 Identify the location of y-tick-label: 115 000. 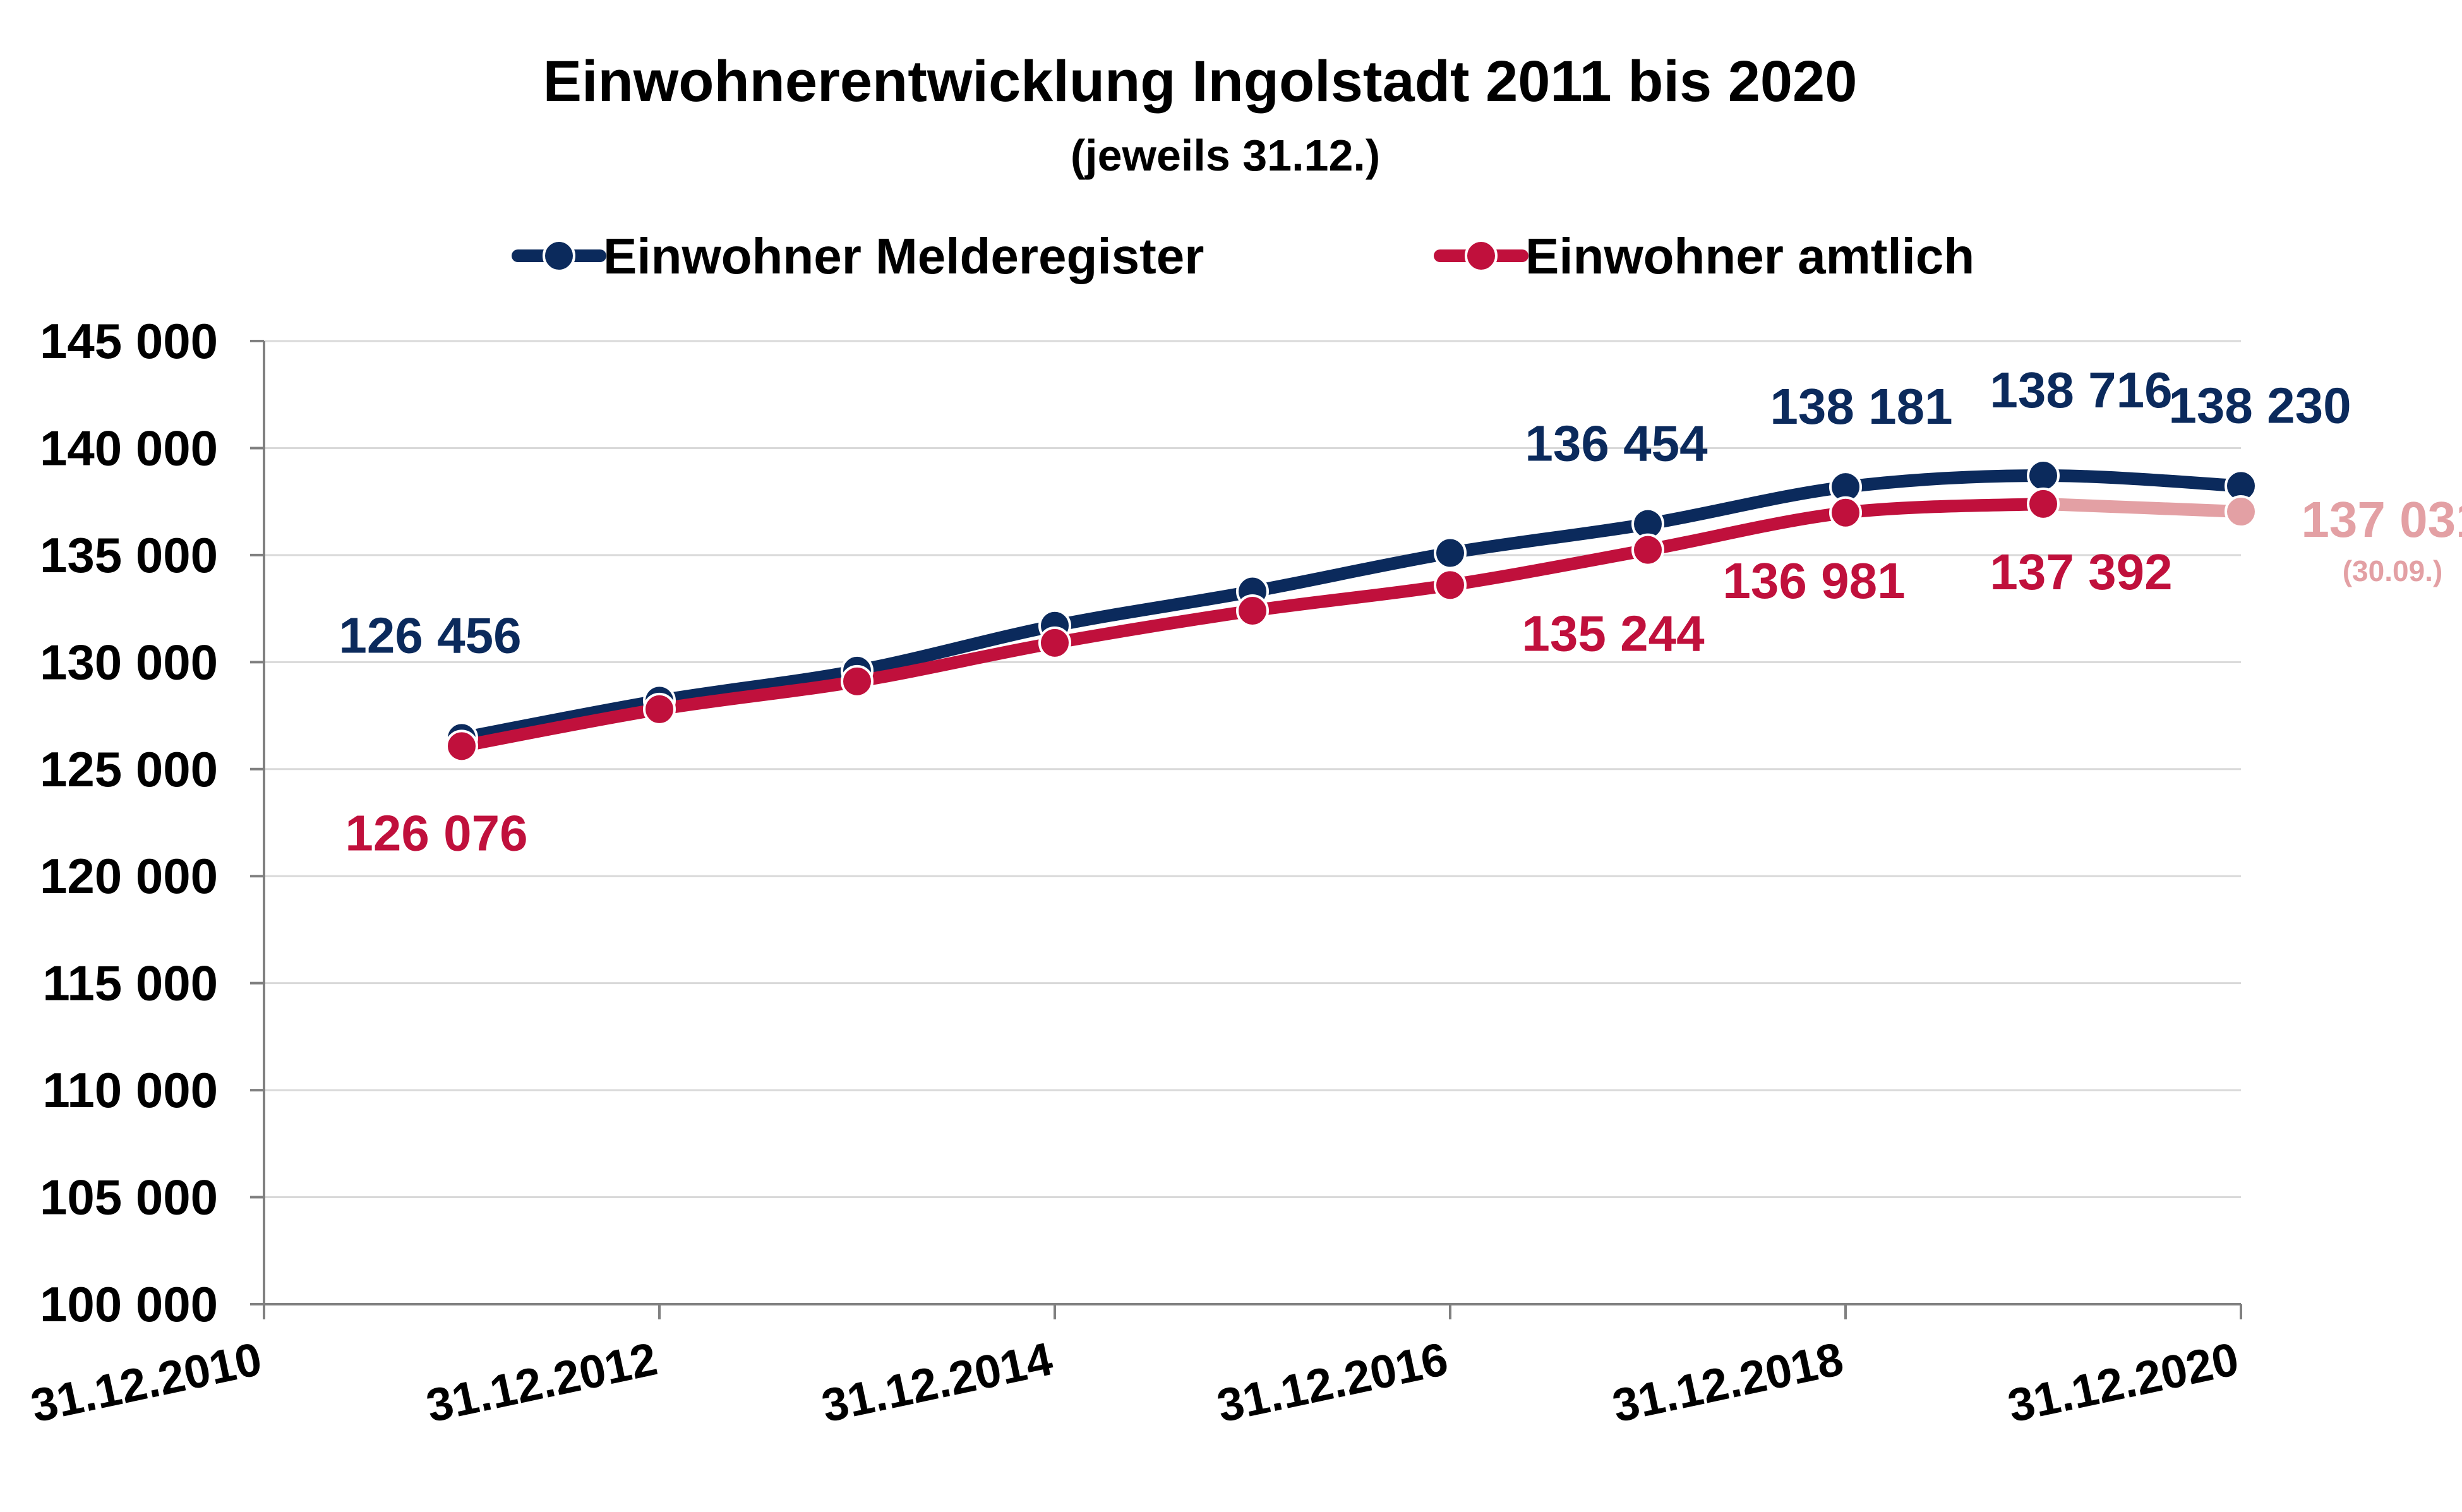
(130, 983).